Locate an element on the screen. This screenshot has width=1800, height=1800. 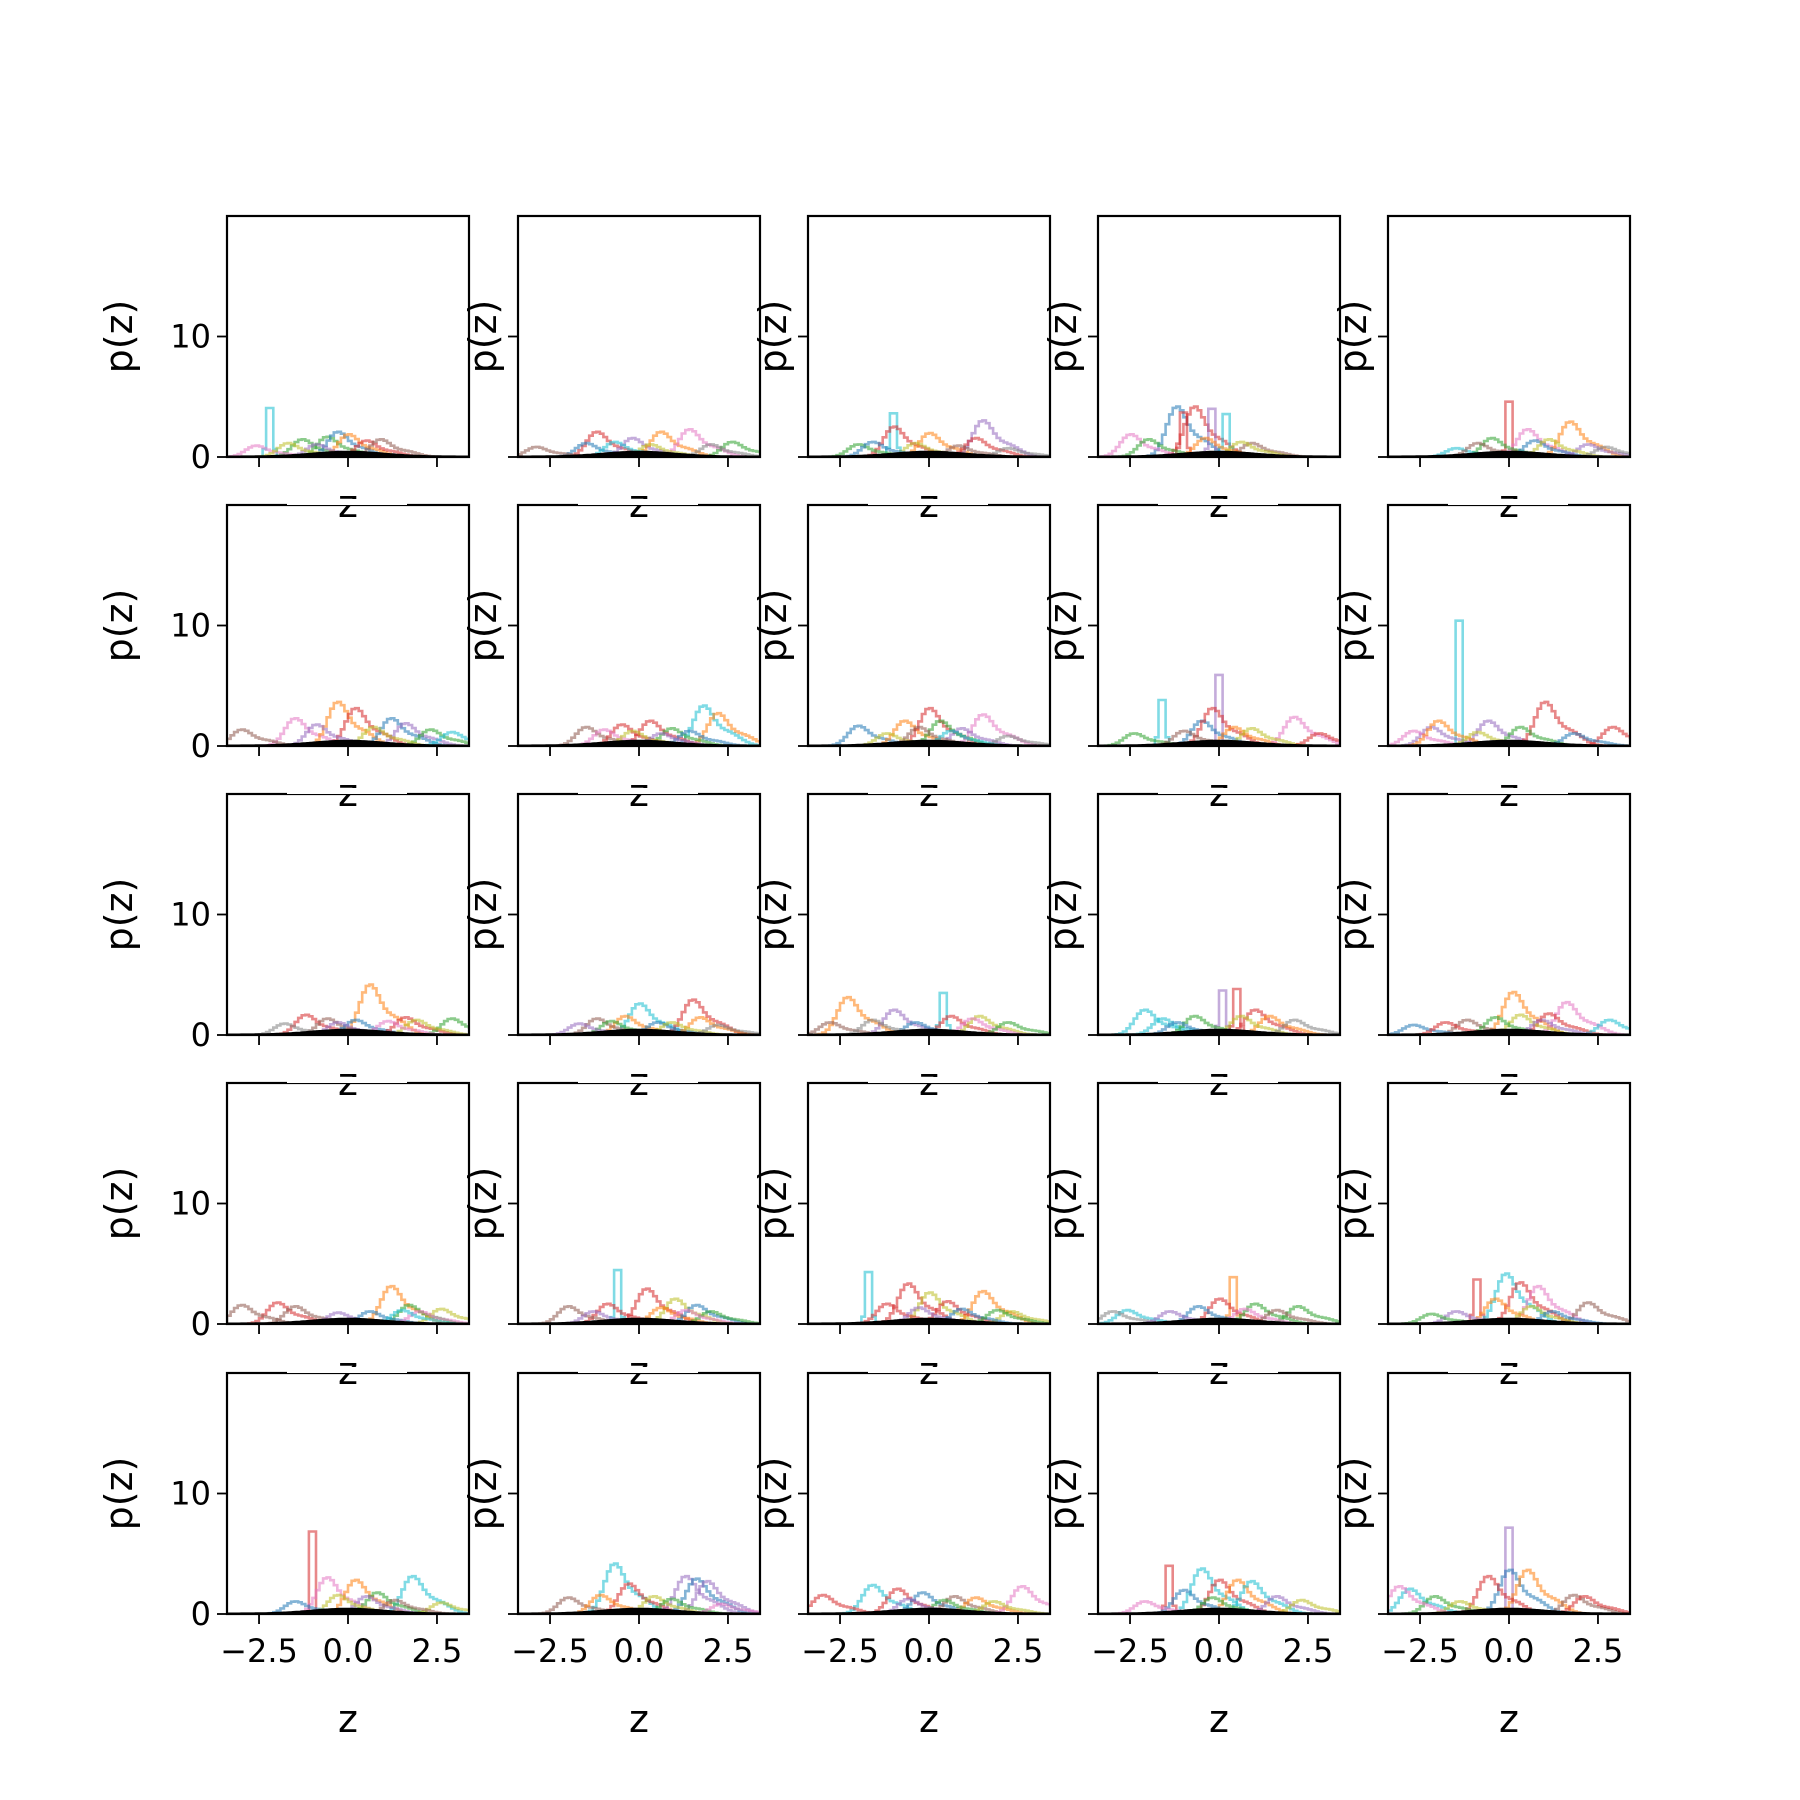
subplot-1-2: zp(z) is located at coordinates (611, 370).